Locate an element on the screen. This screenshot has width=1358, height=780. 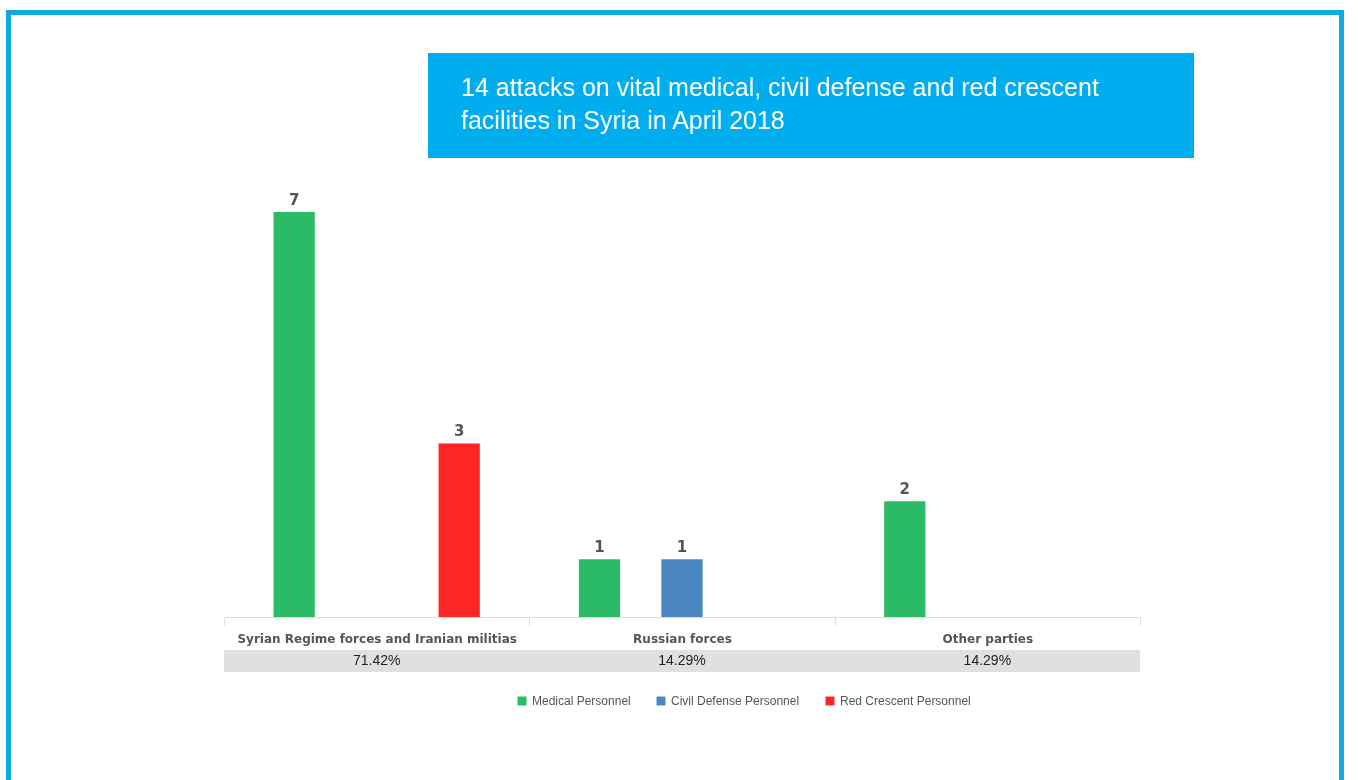
legend-label: Medical Personnel is located at coordinates (581, 701).